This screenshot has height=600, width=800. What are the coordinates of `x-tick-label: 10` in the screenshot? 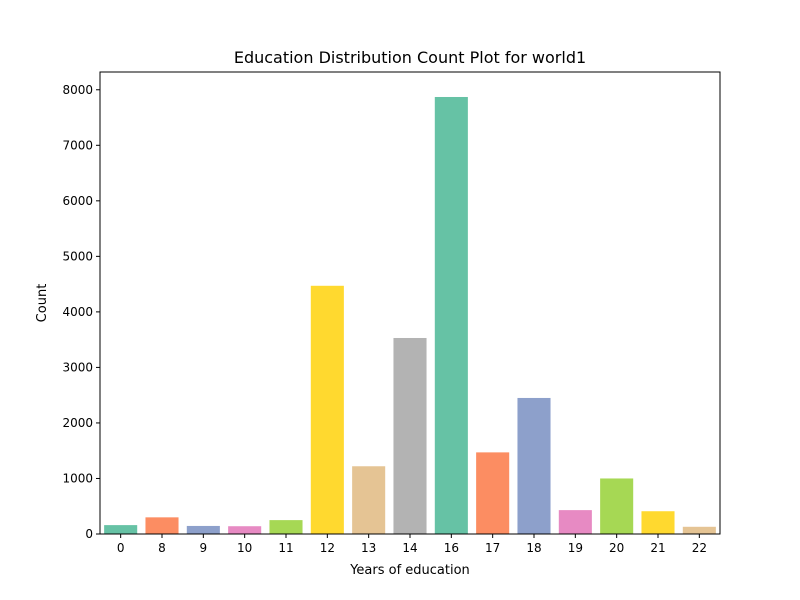 It's located at (244, 548).